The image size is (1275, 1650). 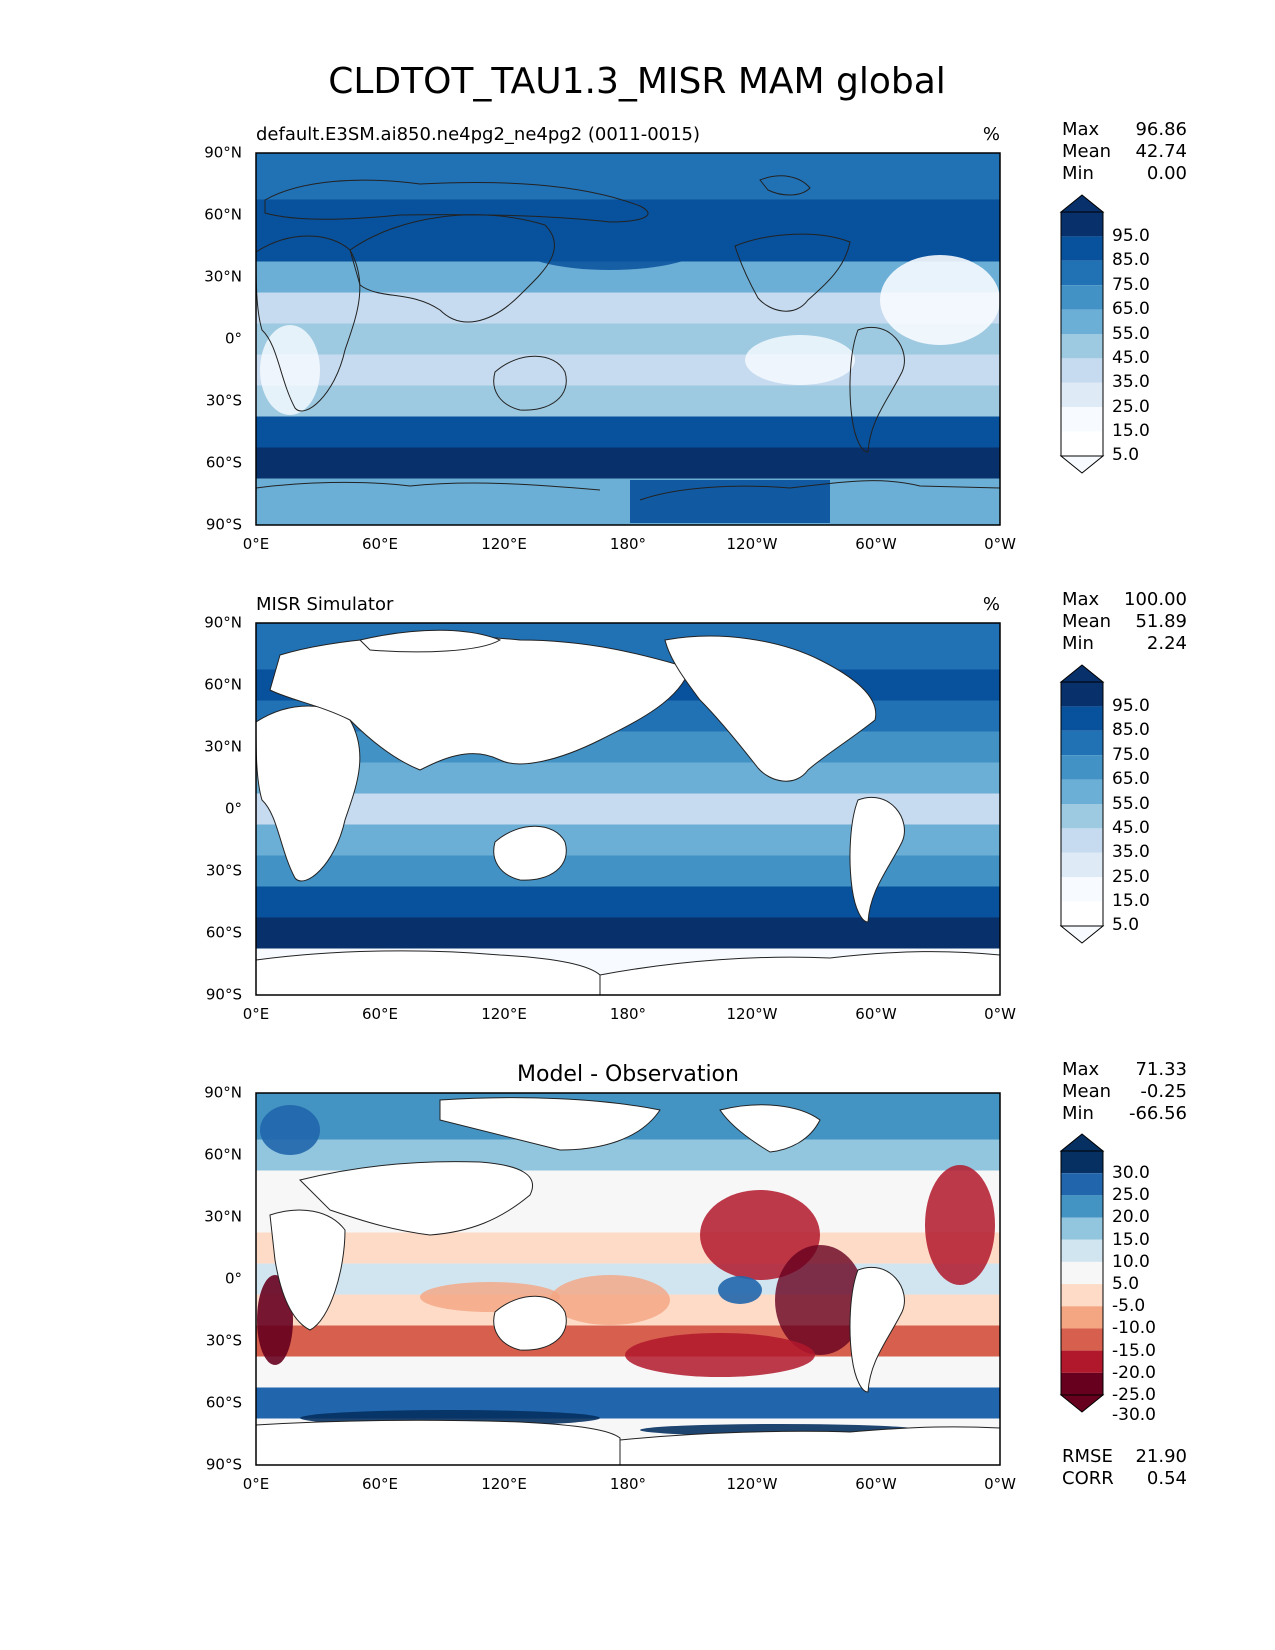 I want to click on stats-box: Max 96.86 Mean 42.74 Min 0.00, so click(x=1124, y=151).